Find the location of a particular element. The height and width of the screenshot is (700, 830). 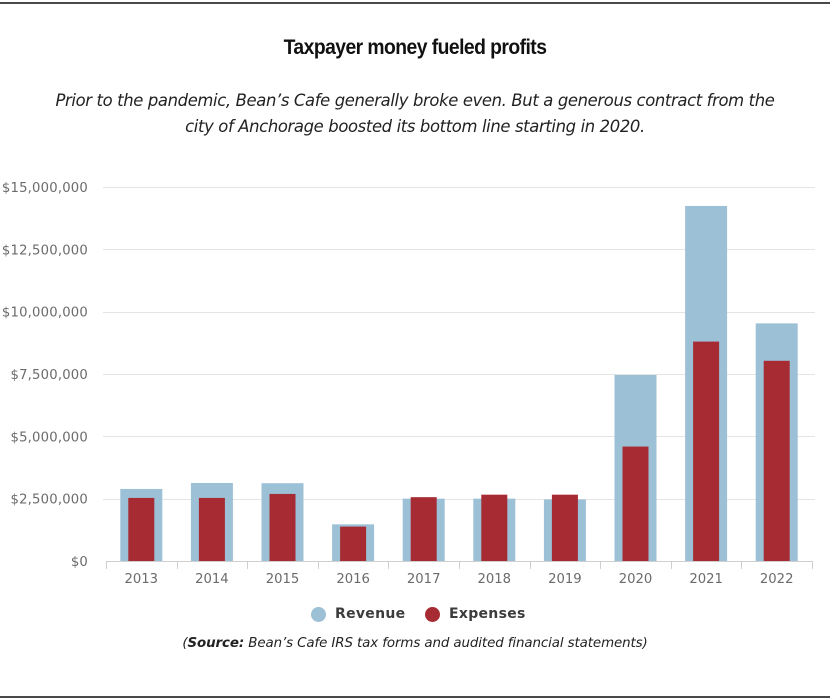

y-tick-label: $5,000,000 is located at coordinates (49, 437).